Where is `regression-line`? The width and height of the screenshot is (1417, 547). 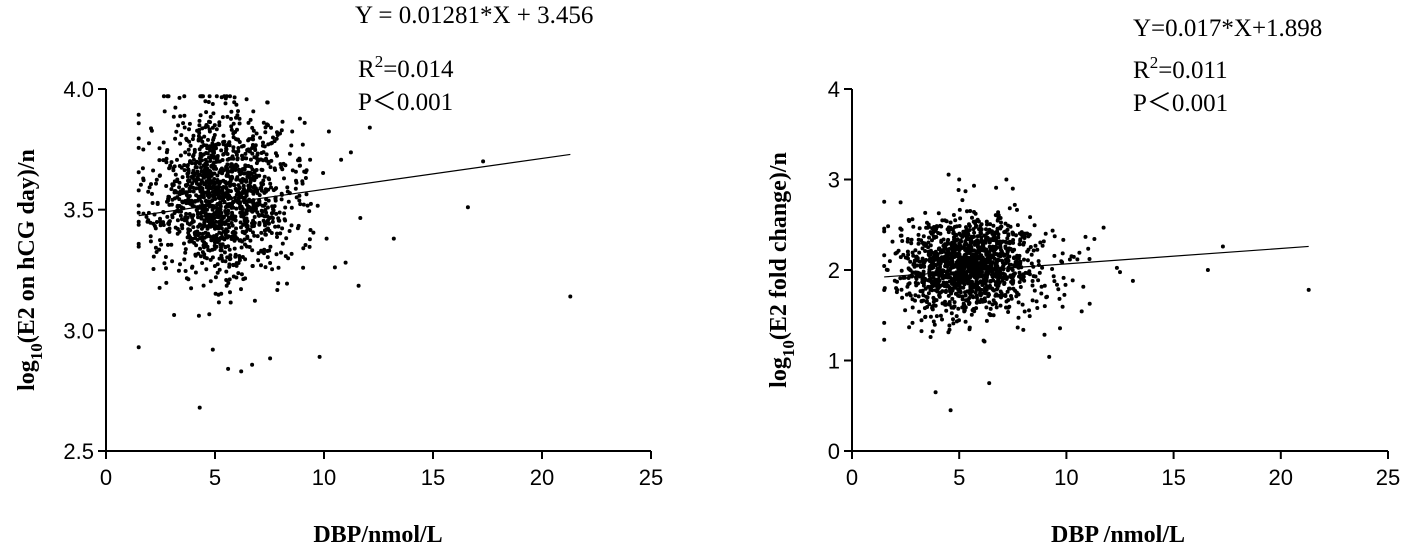 regression-line is located at coordinates (354, 185).